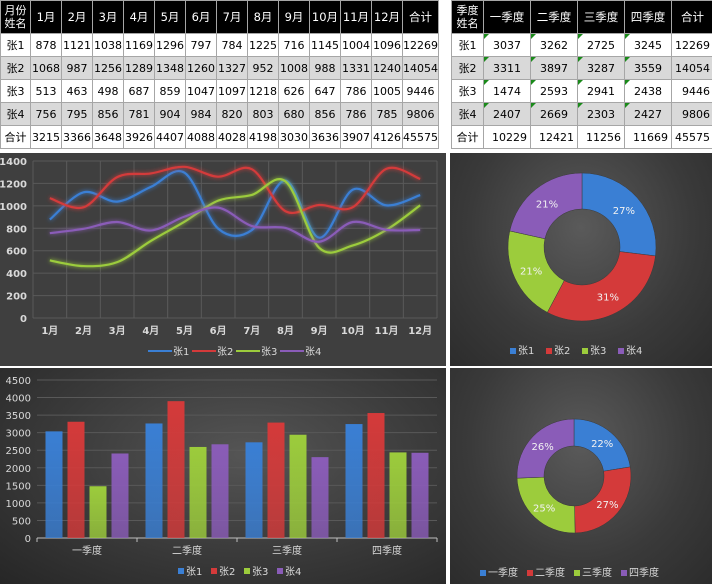 This screenshot has width=712, height=584. I want to click on table-cell: 784, so click(232, 45).